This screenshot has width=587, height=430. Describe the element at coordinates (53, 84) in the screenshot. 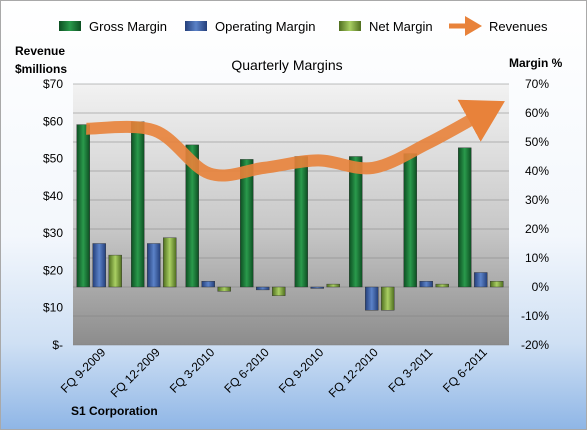

I see `left-tick-label: $70` at that location.